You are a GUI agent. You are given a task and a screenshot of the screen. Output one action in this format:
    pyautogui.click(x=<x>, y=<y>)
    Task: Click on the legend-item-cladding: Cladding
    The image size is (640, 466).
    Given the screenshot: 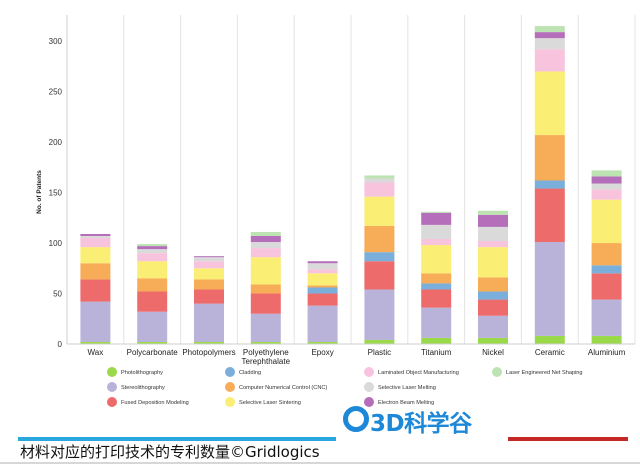 What is the action you would take?
    pyautogui.click(x=243, y=372)
    